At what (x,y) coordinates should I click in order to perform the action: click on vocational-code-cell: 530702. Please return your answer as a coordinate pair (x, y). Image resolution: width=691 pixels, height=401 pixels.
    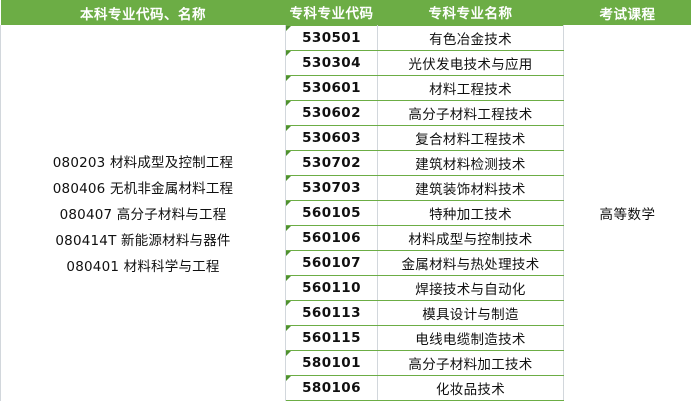
    Looking at the image, I should click on (331, 162).